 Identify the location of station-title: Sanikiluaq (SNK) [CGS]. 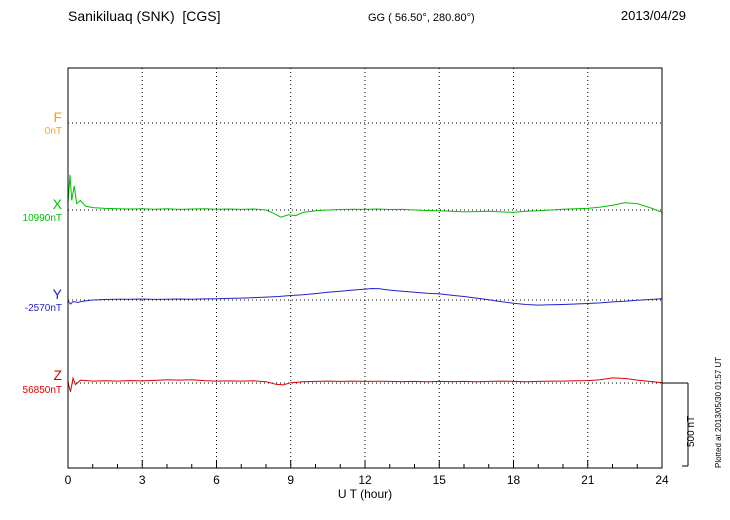
(144, 16).